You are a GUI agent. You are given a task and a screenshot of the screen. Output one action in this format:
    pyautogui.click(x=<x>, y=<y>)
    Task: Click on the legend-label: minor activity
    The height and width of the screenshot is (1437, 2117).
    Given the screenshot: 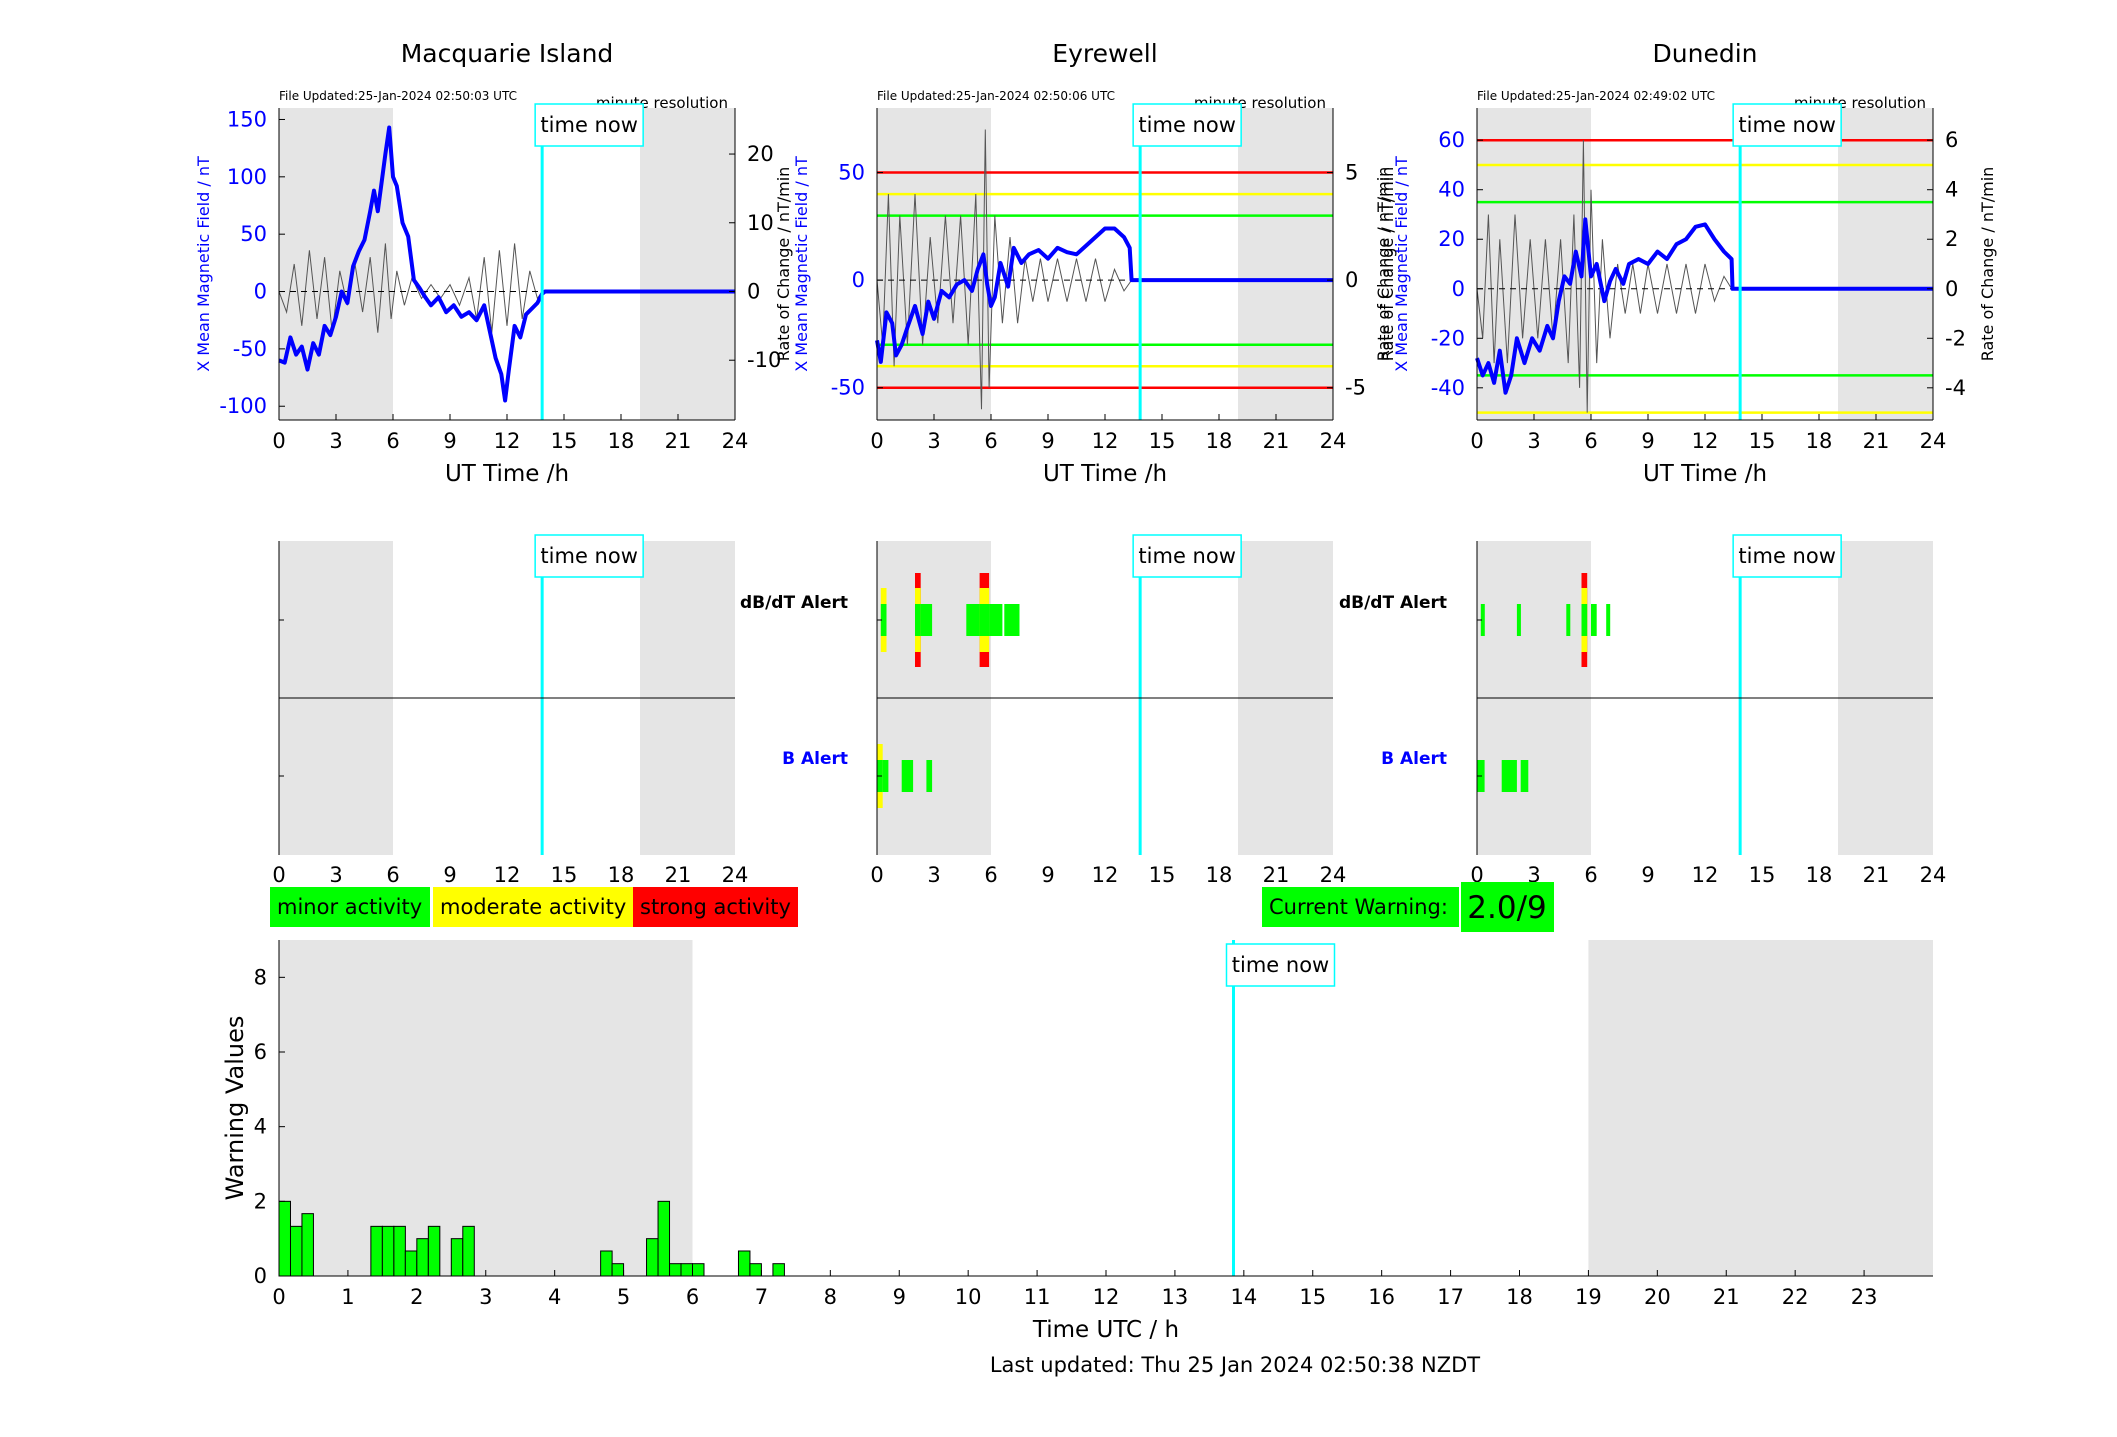 What is the action you would take?
    pyautogui.click(x=349, y=907)
    